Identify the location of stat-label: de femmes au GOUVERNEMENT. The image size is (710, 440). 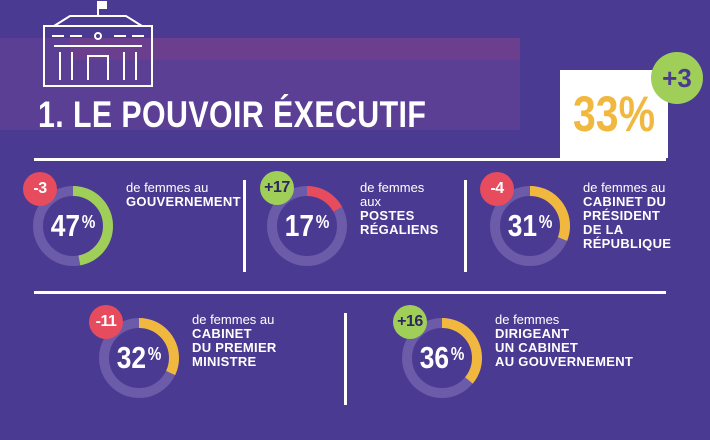
(183, 195).